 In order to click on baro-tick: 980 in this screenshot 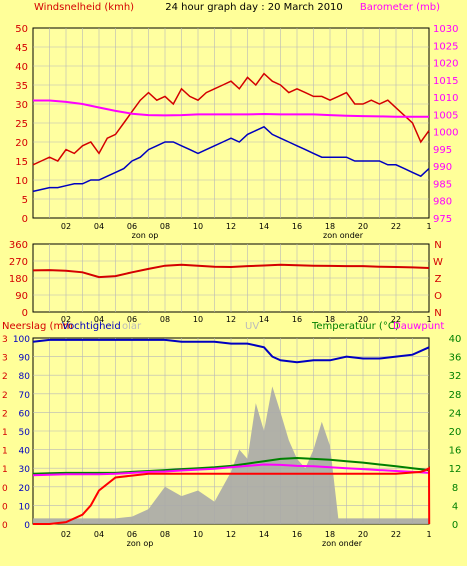, I will do `click(442, 202)`.